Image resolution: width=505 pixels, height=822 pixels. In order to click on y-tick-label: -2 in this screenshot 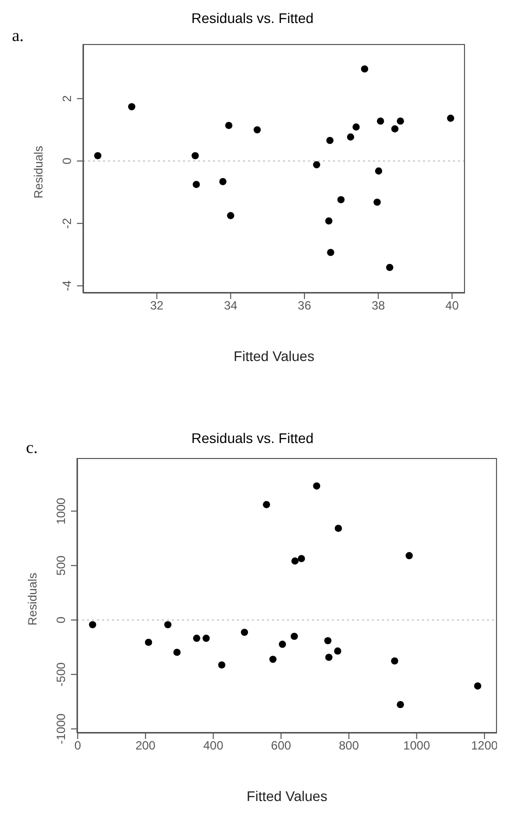, I will do `click(67, 223)`.